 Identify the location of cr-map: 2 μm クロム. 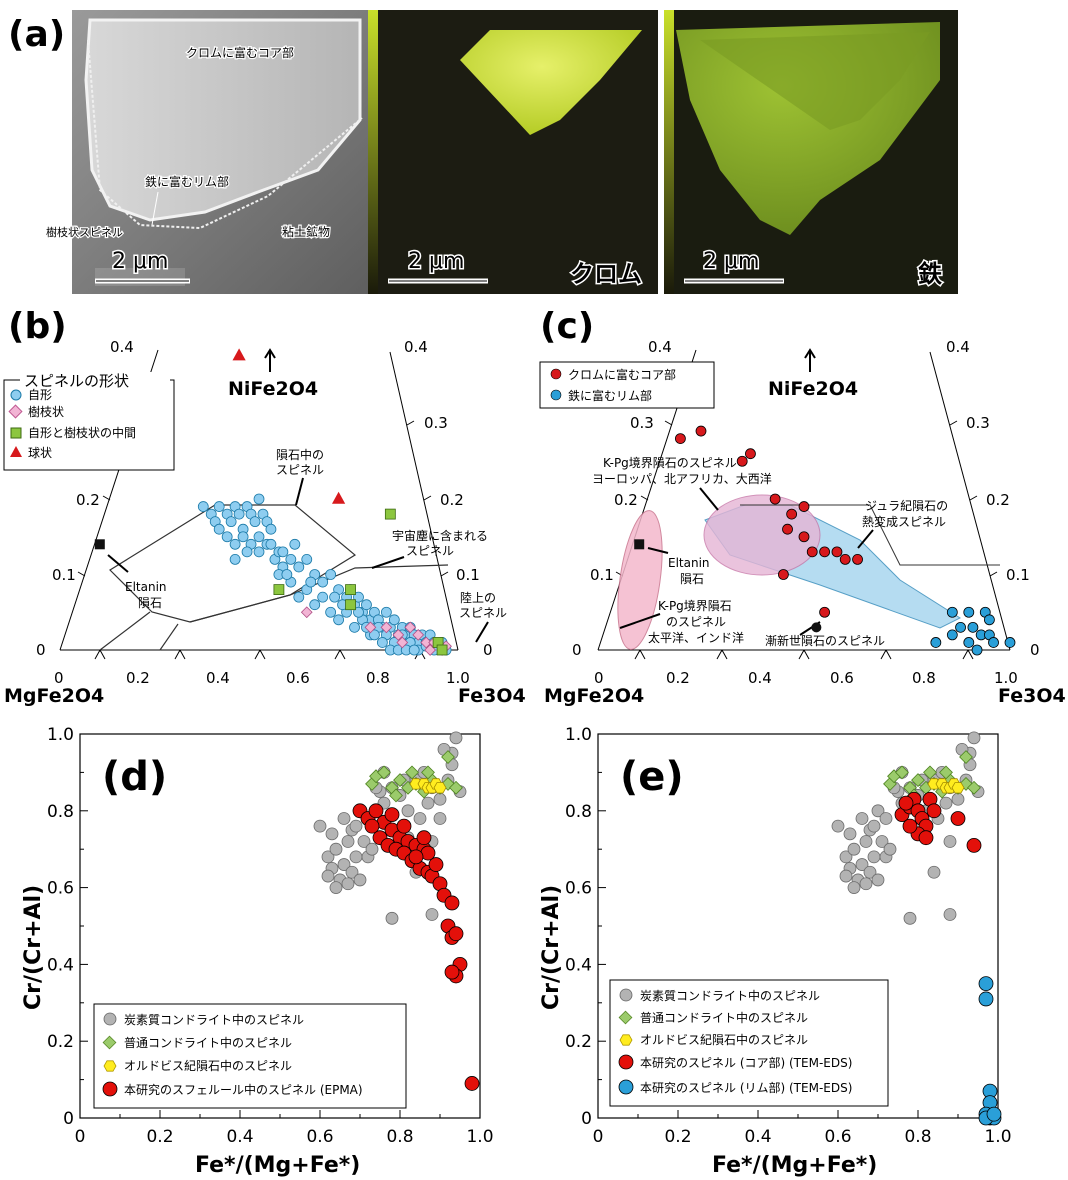
(513, 152).